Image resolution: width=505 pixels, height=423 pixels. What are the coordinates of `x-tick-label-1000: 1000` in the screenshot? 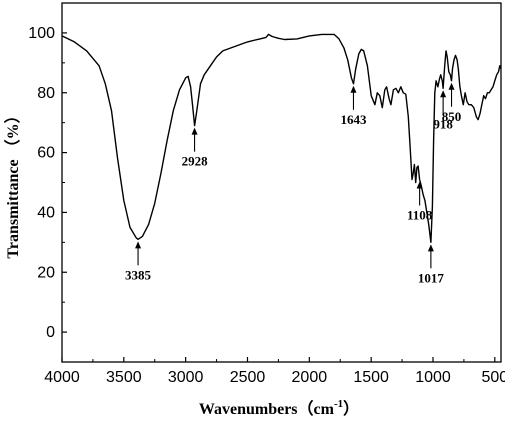 It's located at (433, 377).